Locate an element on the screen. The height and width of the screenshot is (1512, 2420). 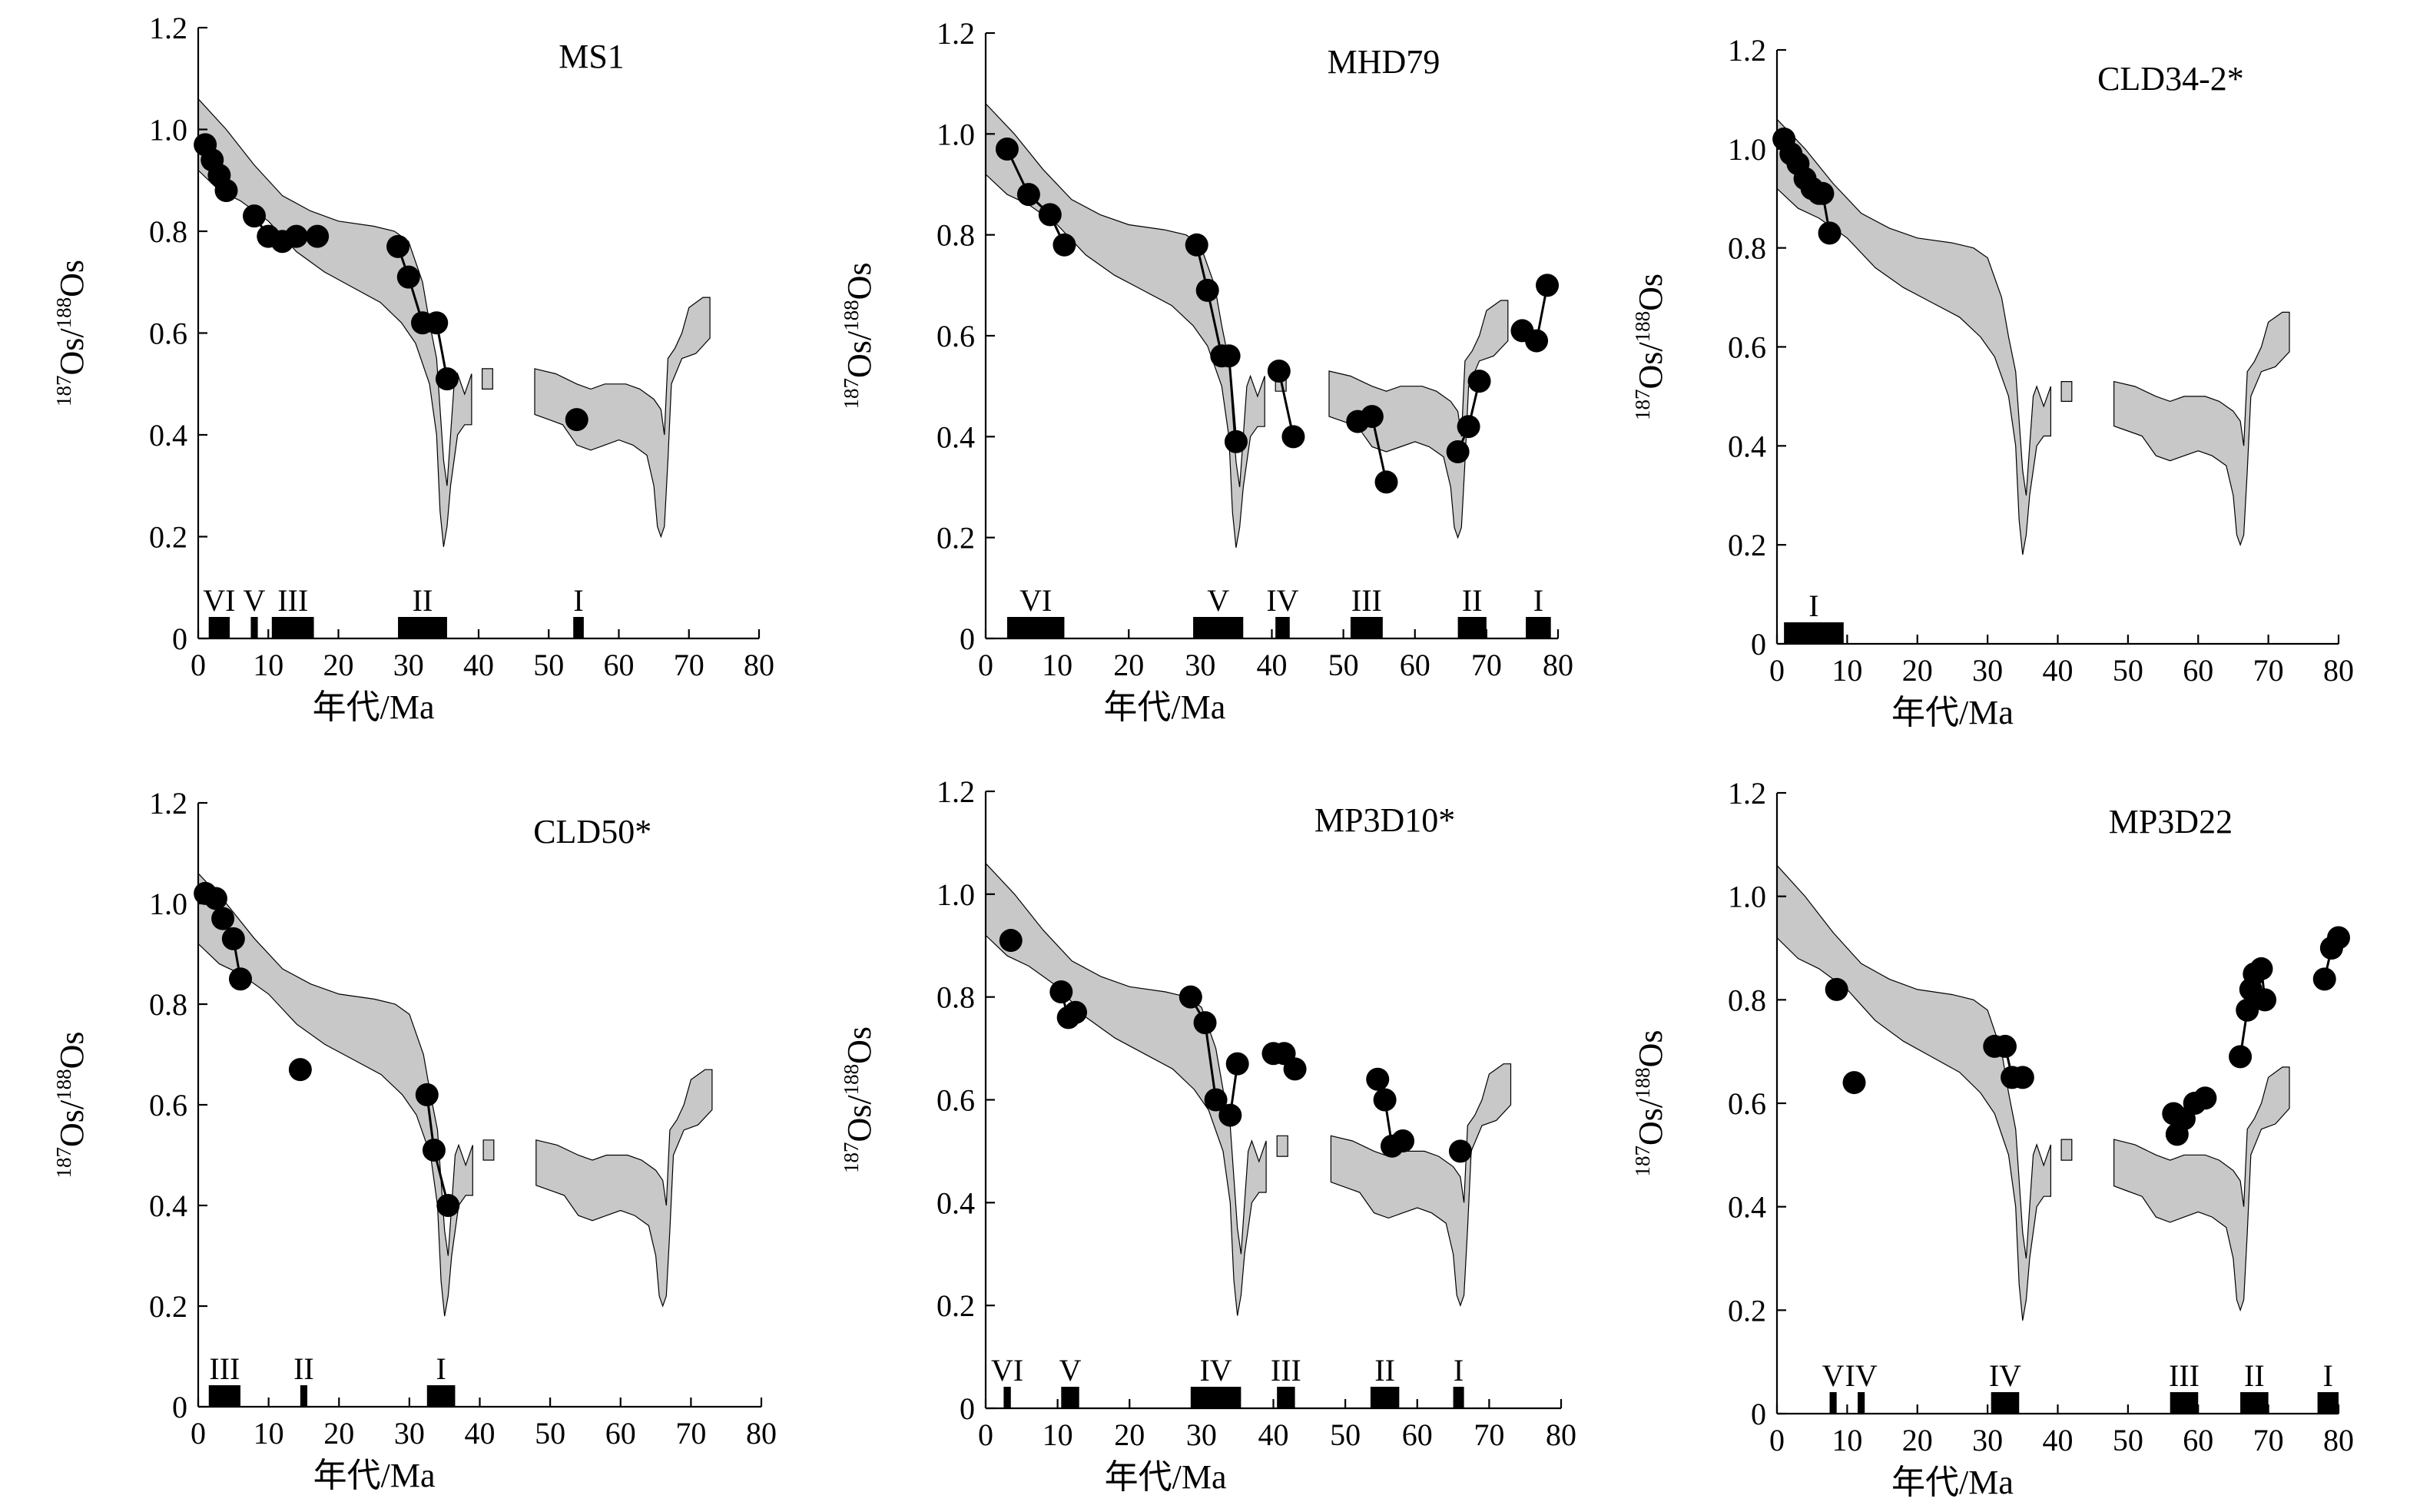
interval-label: IV is located at coordinates (1861, 1376).